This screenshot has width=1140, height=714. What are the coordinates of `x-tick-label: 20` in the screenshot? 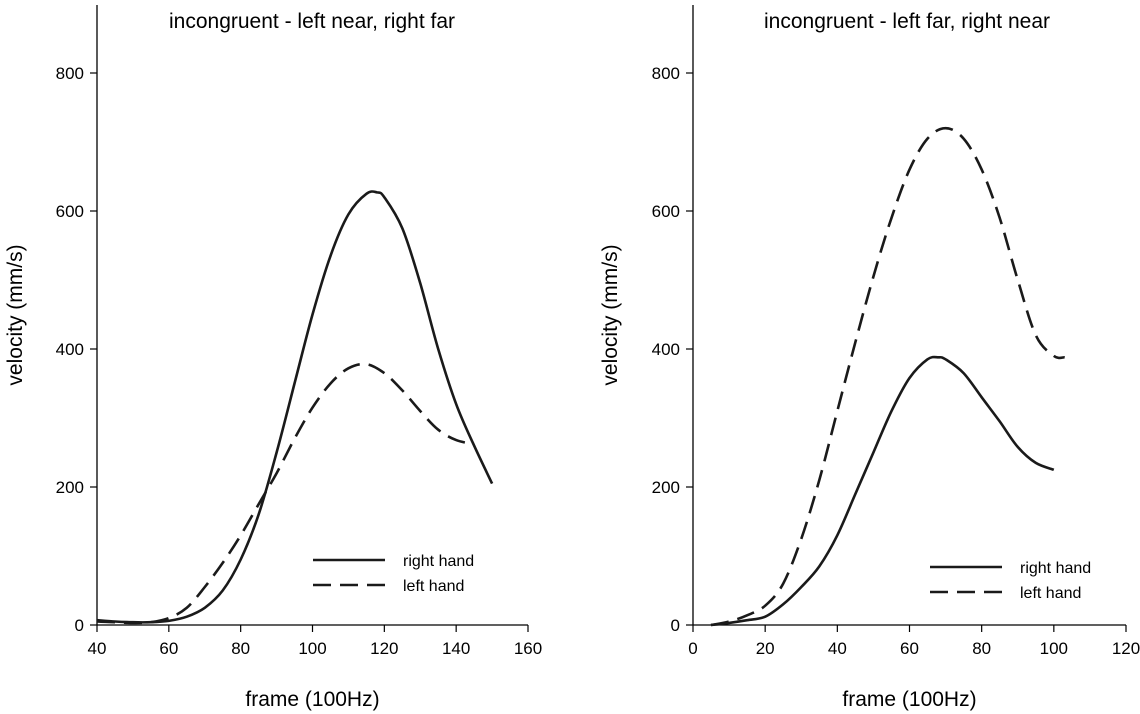 It's located at (765, 648).